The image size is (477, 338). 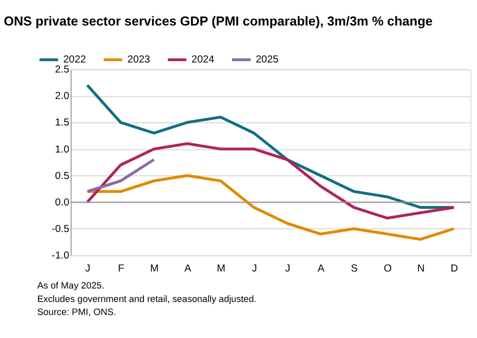 I want to click on y-tick-label: 1.0, so click(x=62, y=150).